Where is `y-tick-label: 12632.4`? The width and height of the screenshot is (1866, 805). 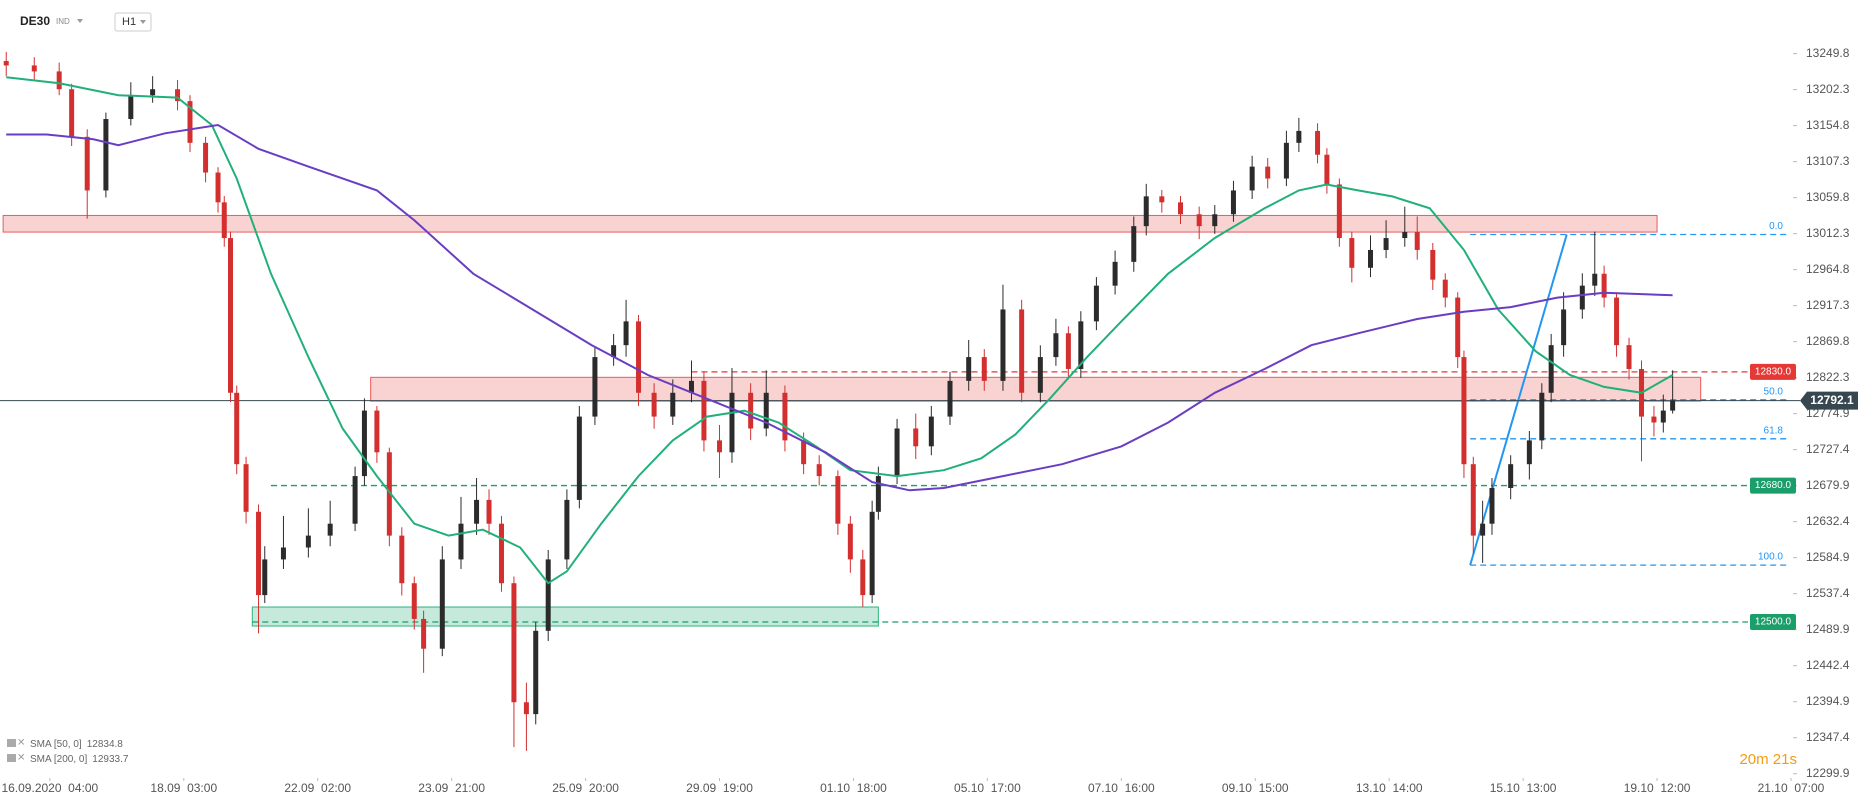
y-tick-label: 12632.4 is located at coordinates (1828, 521).